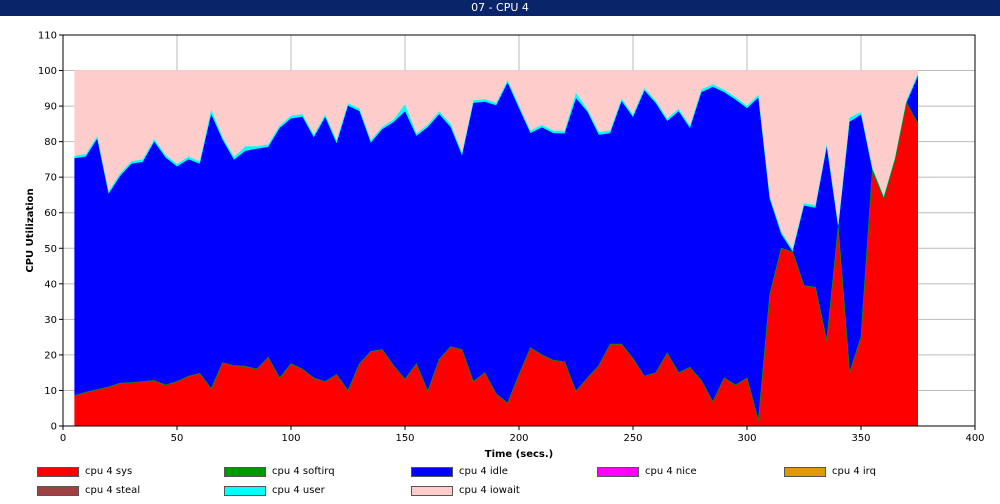 The width and height of the screenshot is (1000, 504). What do you see at coordinates (432, 472) in the screenshot?
I see `legend-swatch-idle` at bounding box center [432, 472].